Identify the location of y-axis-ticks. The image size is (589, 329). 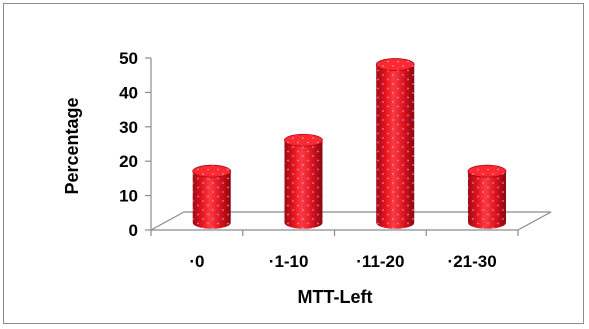
(148, 144).